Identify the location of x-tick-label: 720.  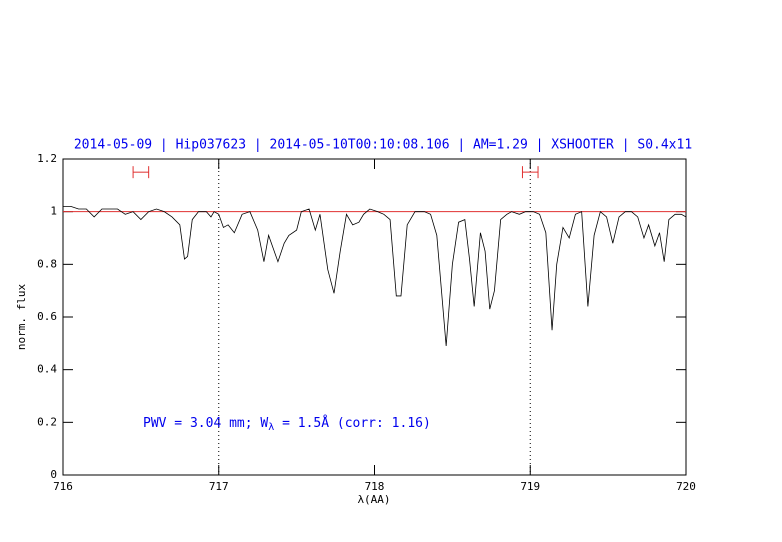
(686, 486).